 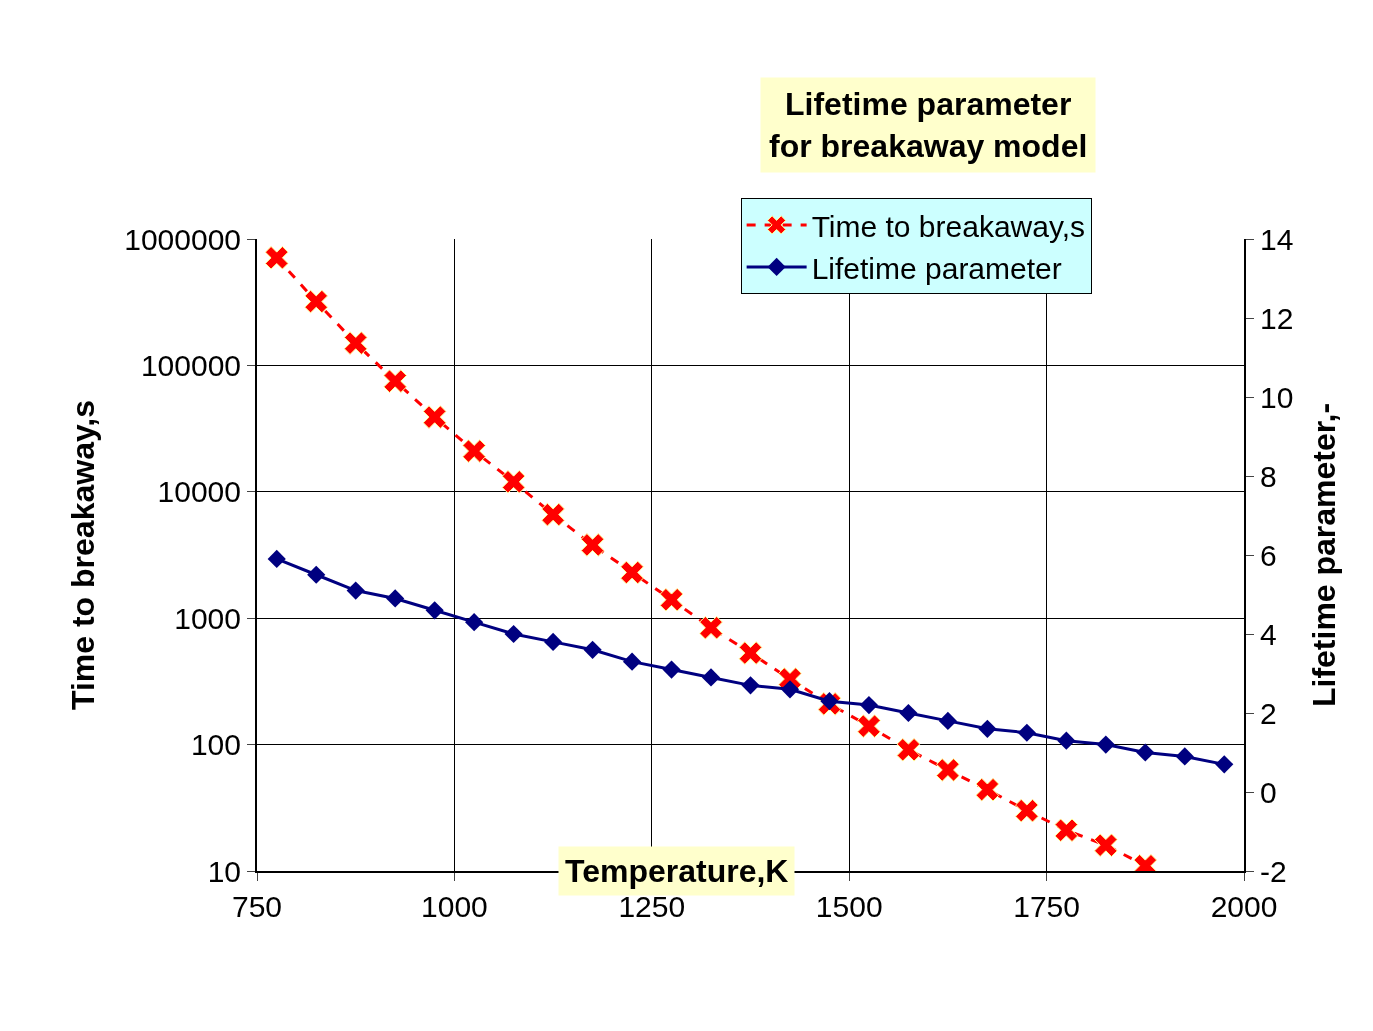 What do you see at coordinates (224, 871) in the screenshot?
I see `y-tick-label: 10` at bounding box center [224, 871].